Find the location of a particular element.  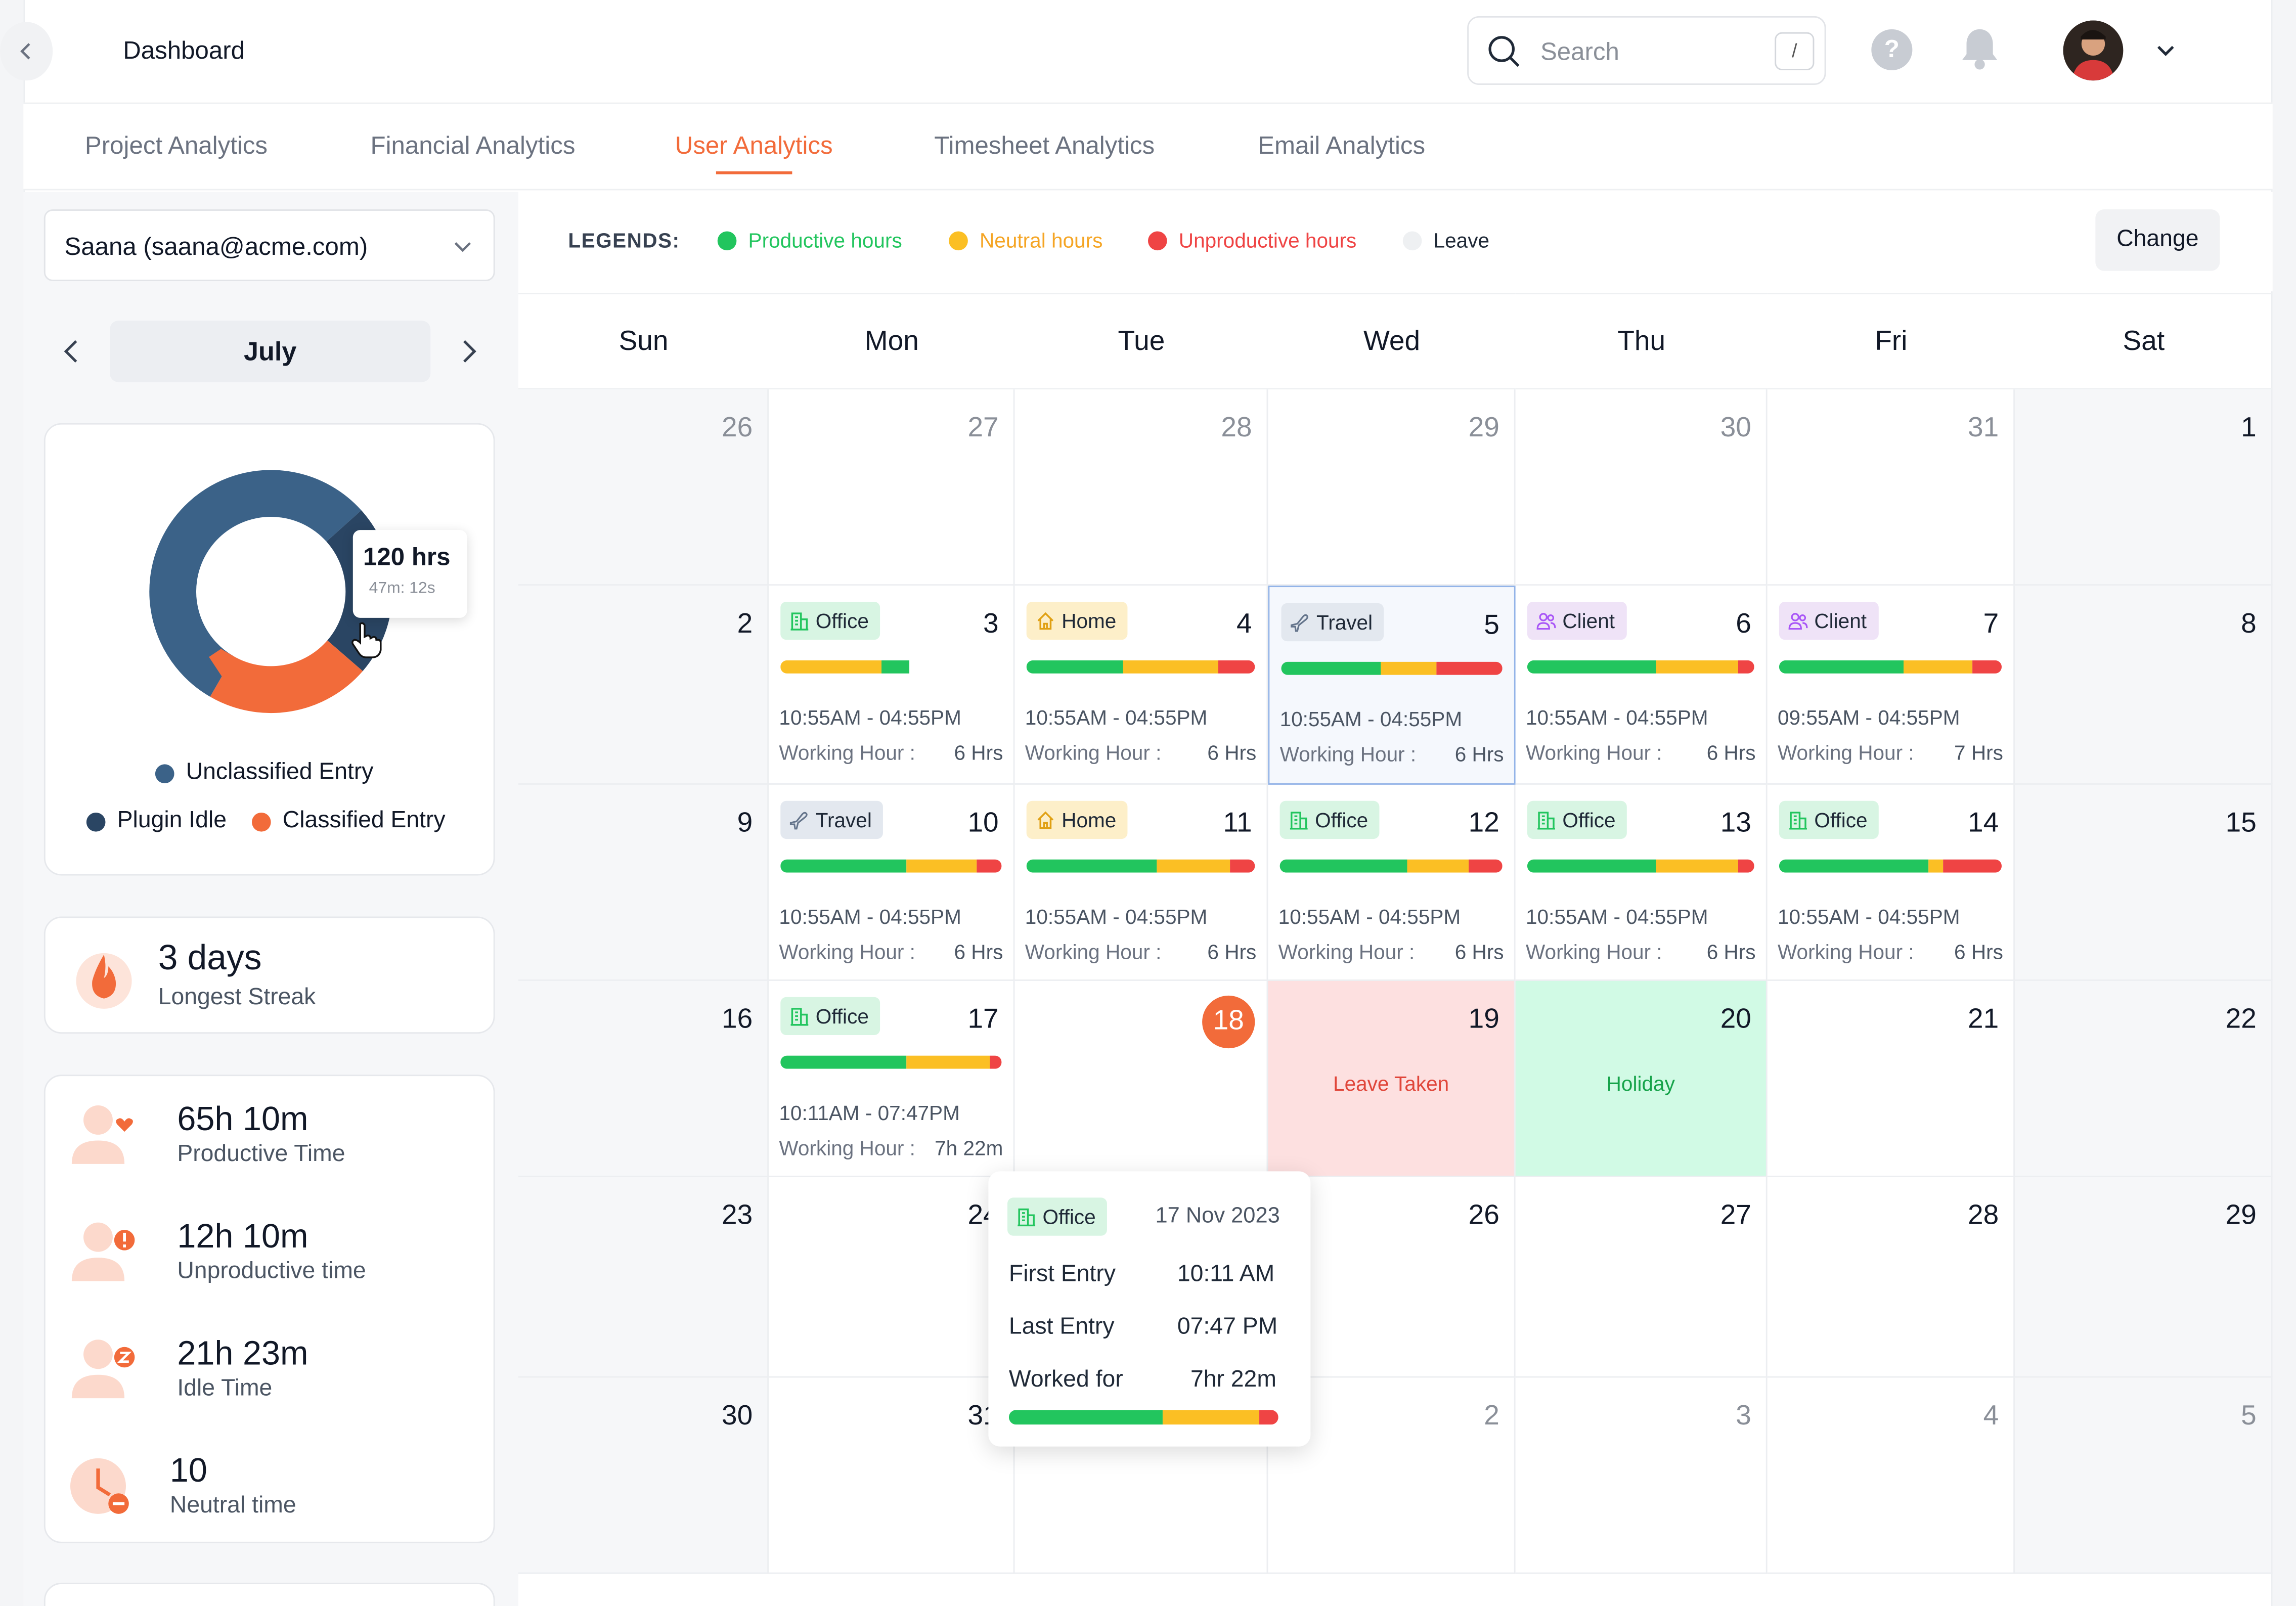

donut-tooltip-sub: 47m: 12s is located at coordinates (402, 588).